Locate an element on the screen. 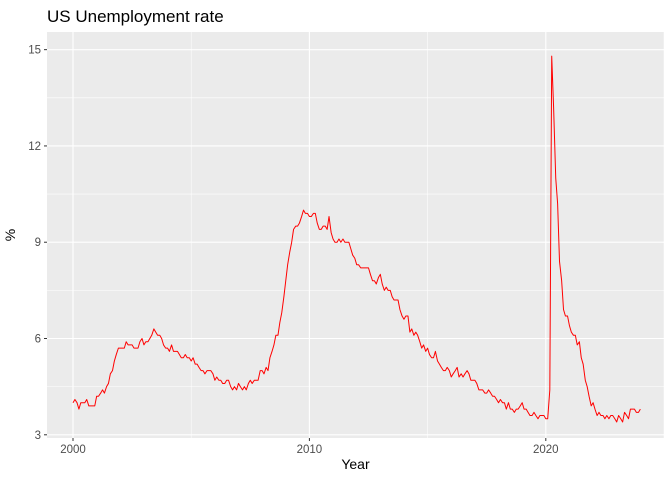  chart-title: US Unemployment rate is located at coordinates (135, 16).